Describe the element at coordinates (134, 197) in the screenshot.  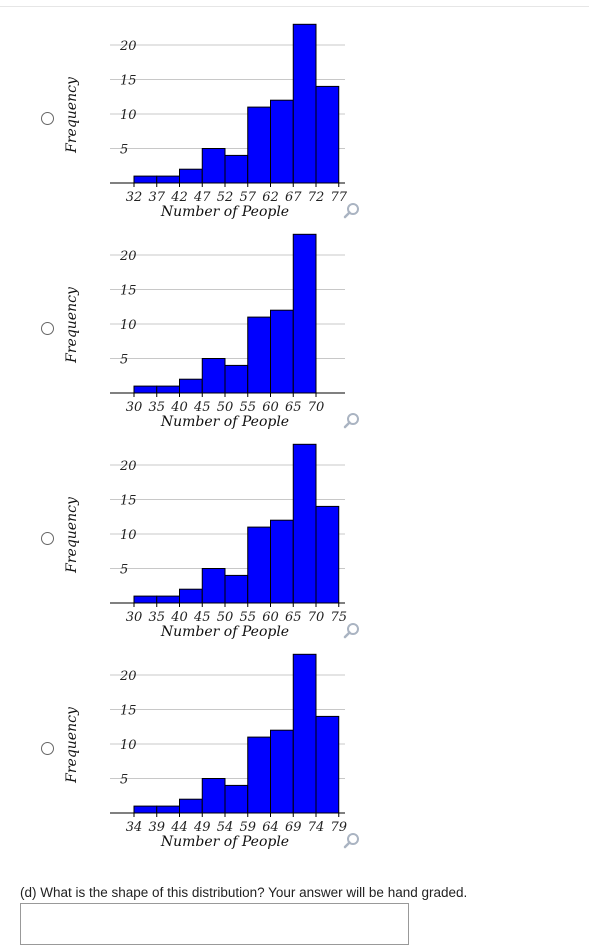
I see `x-tick-label: 32` at that location.